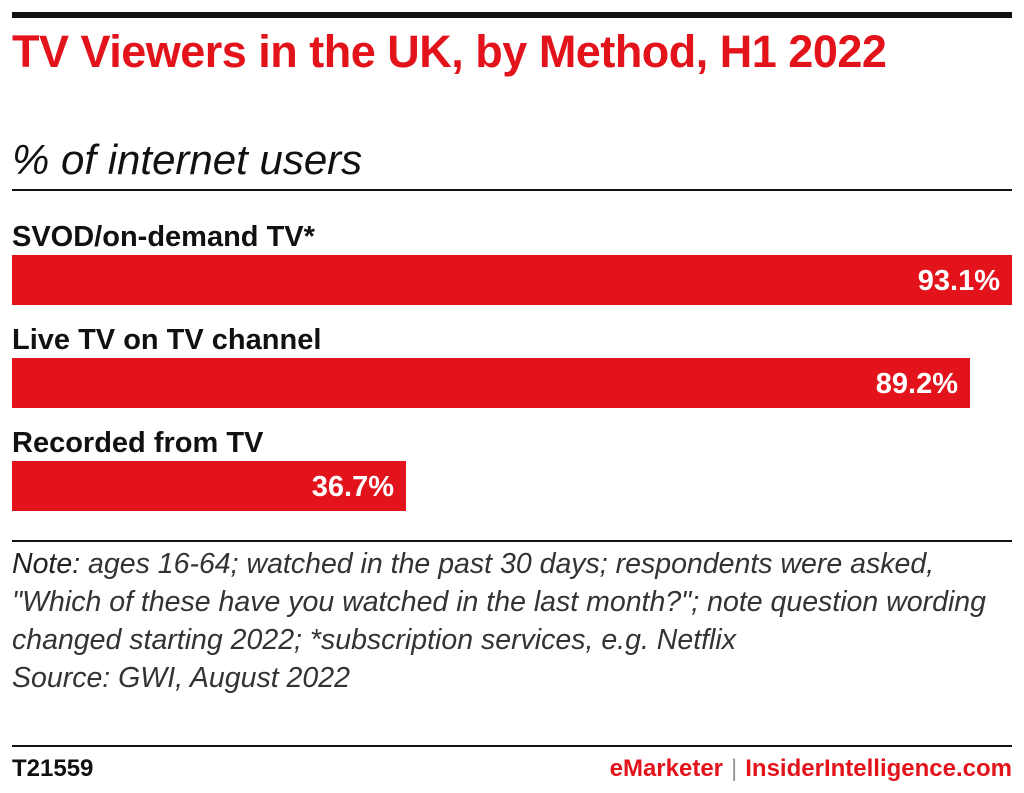  What do you see at coordinates (449, 51) in the screenshot?
I see `chart-title: TV Viewers in the UK, by Method, H1 2022` at bounding box center [449, 51].